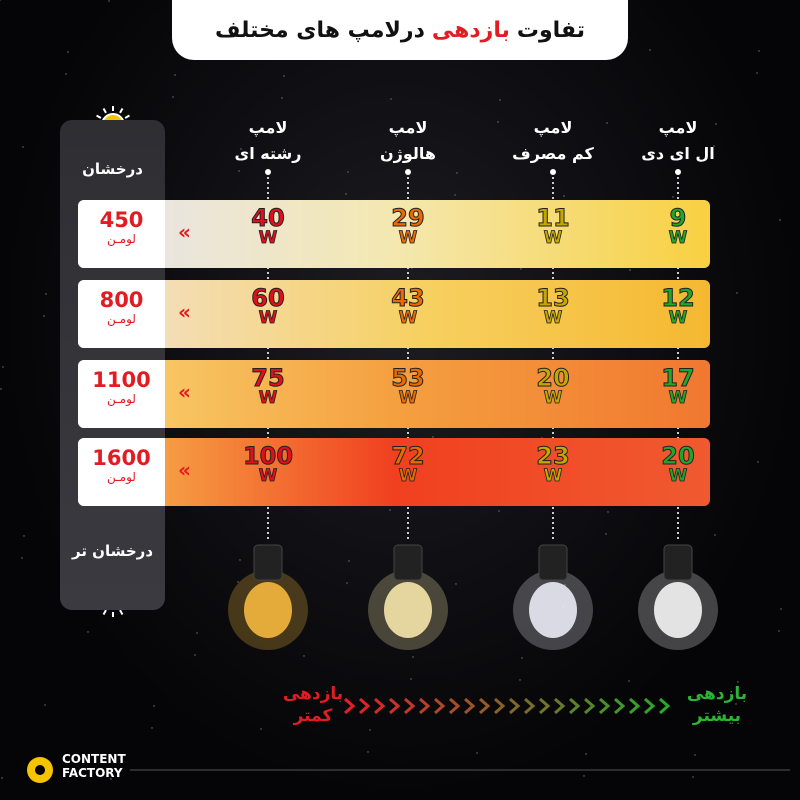  What do you see at coordinates (394, 472) in the screenshot?
I see `row: 1600 لومـن «20 W 23 W 72 W 100 W` at bounding box center [394, 472].